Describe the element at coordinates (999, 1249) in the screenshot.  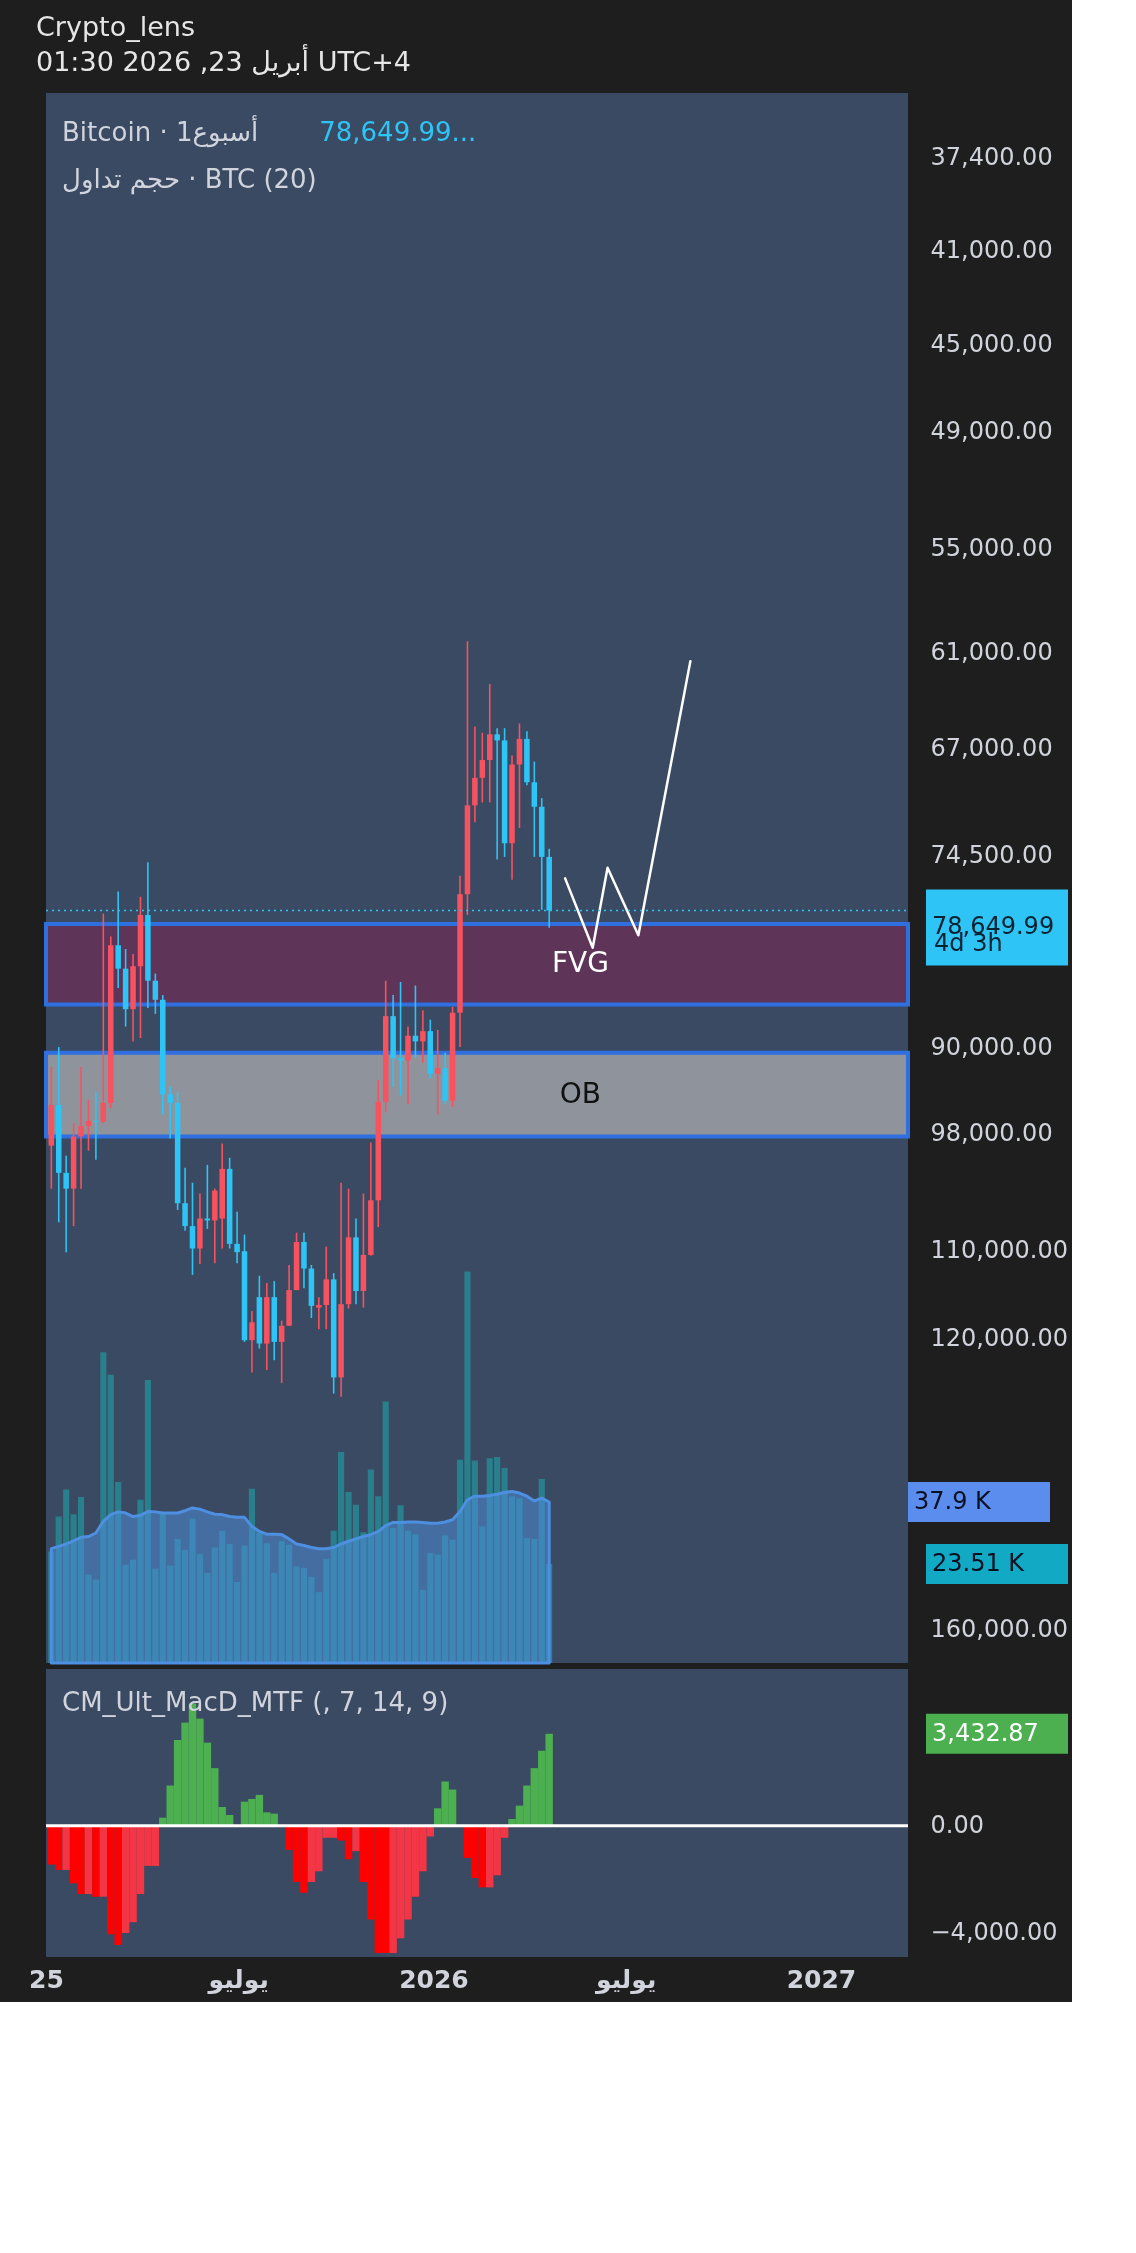
I see `y-tick-label: 110,000.00` at that location.